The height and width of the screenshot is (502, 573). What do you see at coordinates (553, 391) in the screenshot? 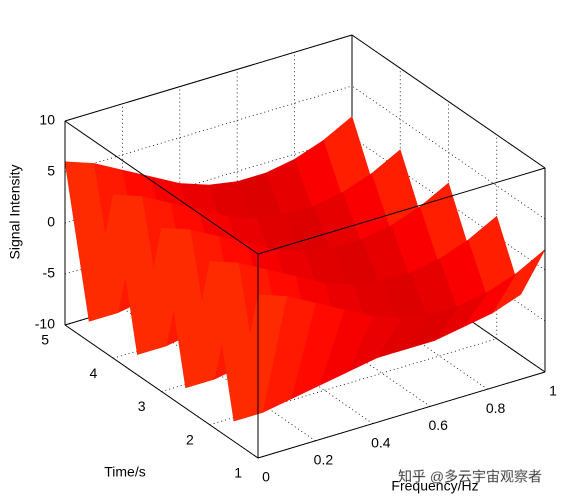
I see `x-tick-label: 1` at bounding box center [553, 391].